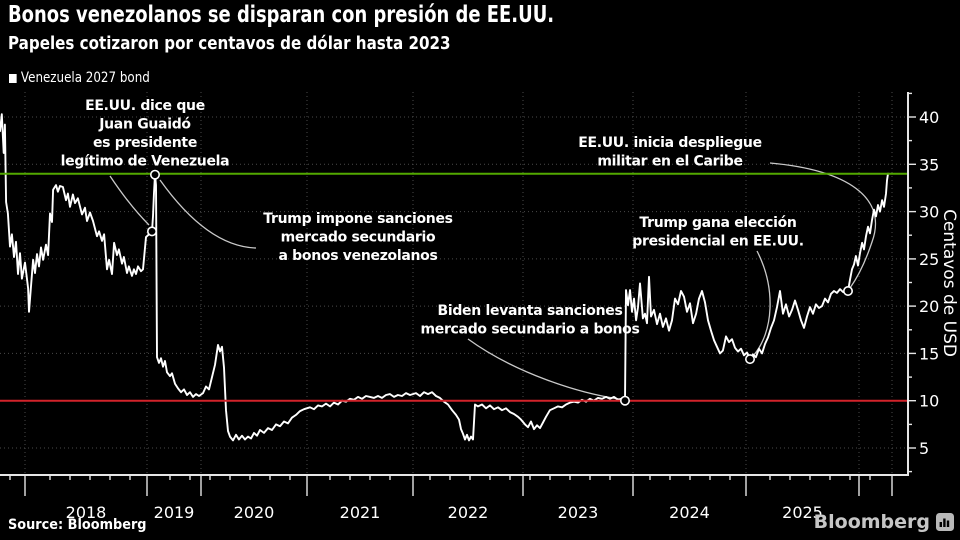 Image resolution: width=960 pixels, height=540 pixels. Describe the element at coordinates (949, 283) in the screenshot. I see `y-axis-title: Centavos de USD` at that location.